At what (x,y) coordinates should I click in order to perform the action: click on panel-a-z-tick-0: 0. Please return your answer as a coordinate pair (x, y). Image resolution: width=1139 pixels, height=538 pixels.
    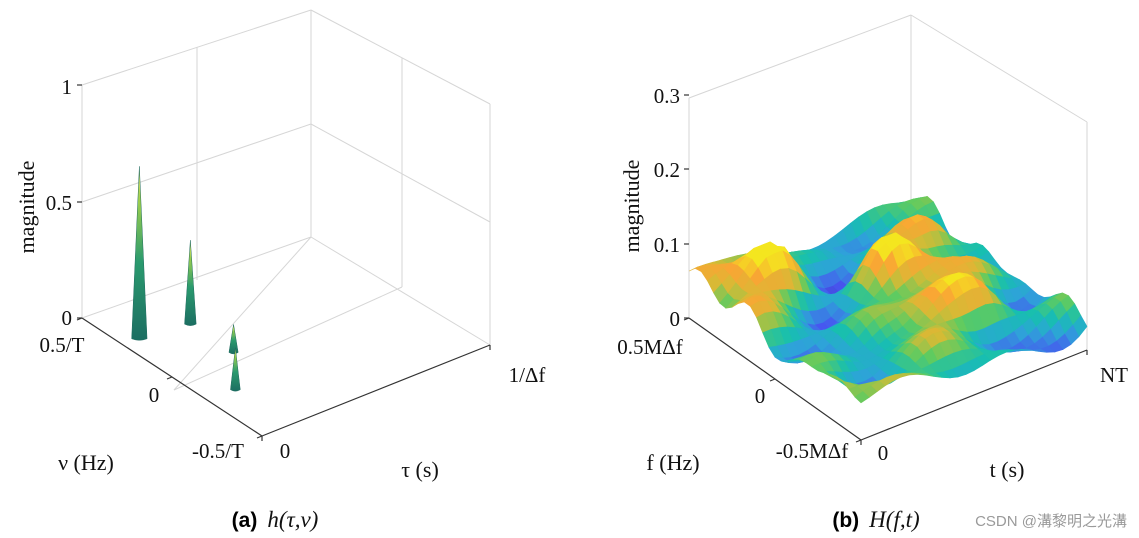
    Looking at the image, I should click on (67, 318).